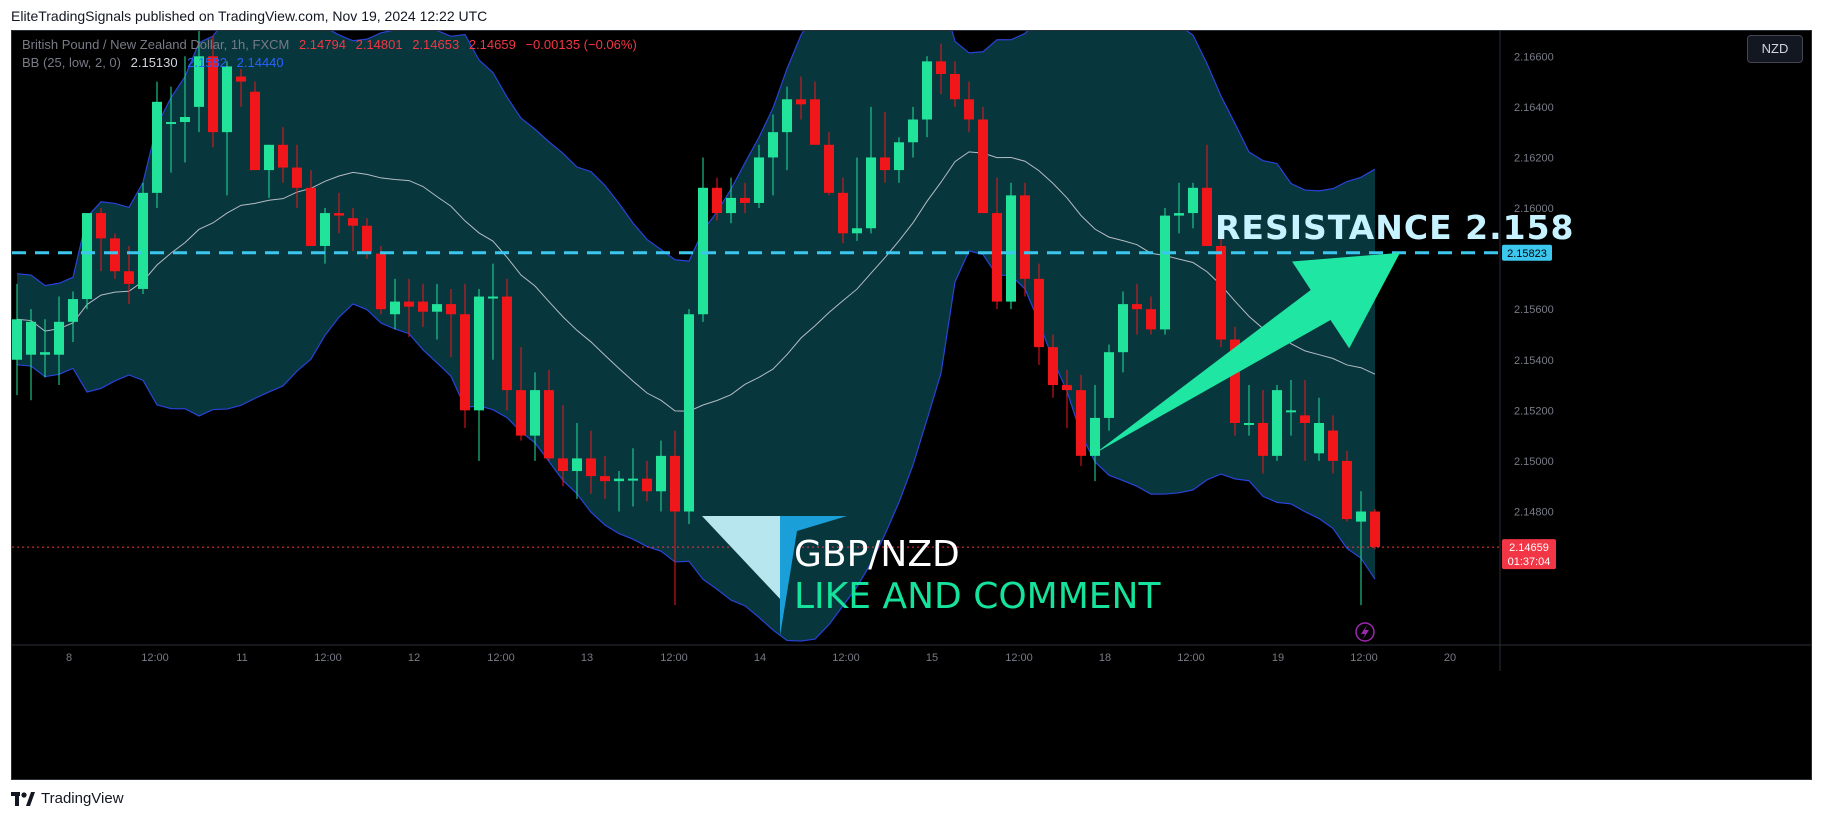 This screenshot has height=819, width=1824. What do you see at coordinates (1775, 49) in the screenshot?
I see `currency-button: NZD` at bounding box center [1775, 49].